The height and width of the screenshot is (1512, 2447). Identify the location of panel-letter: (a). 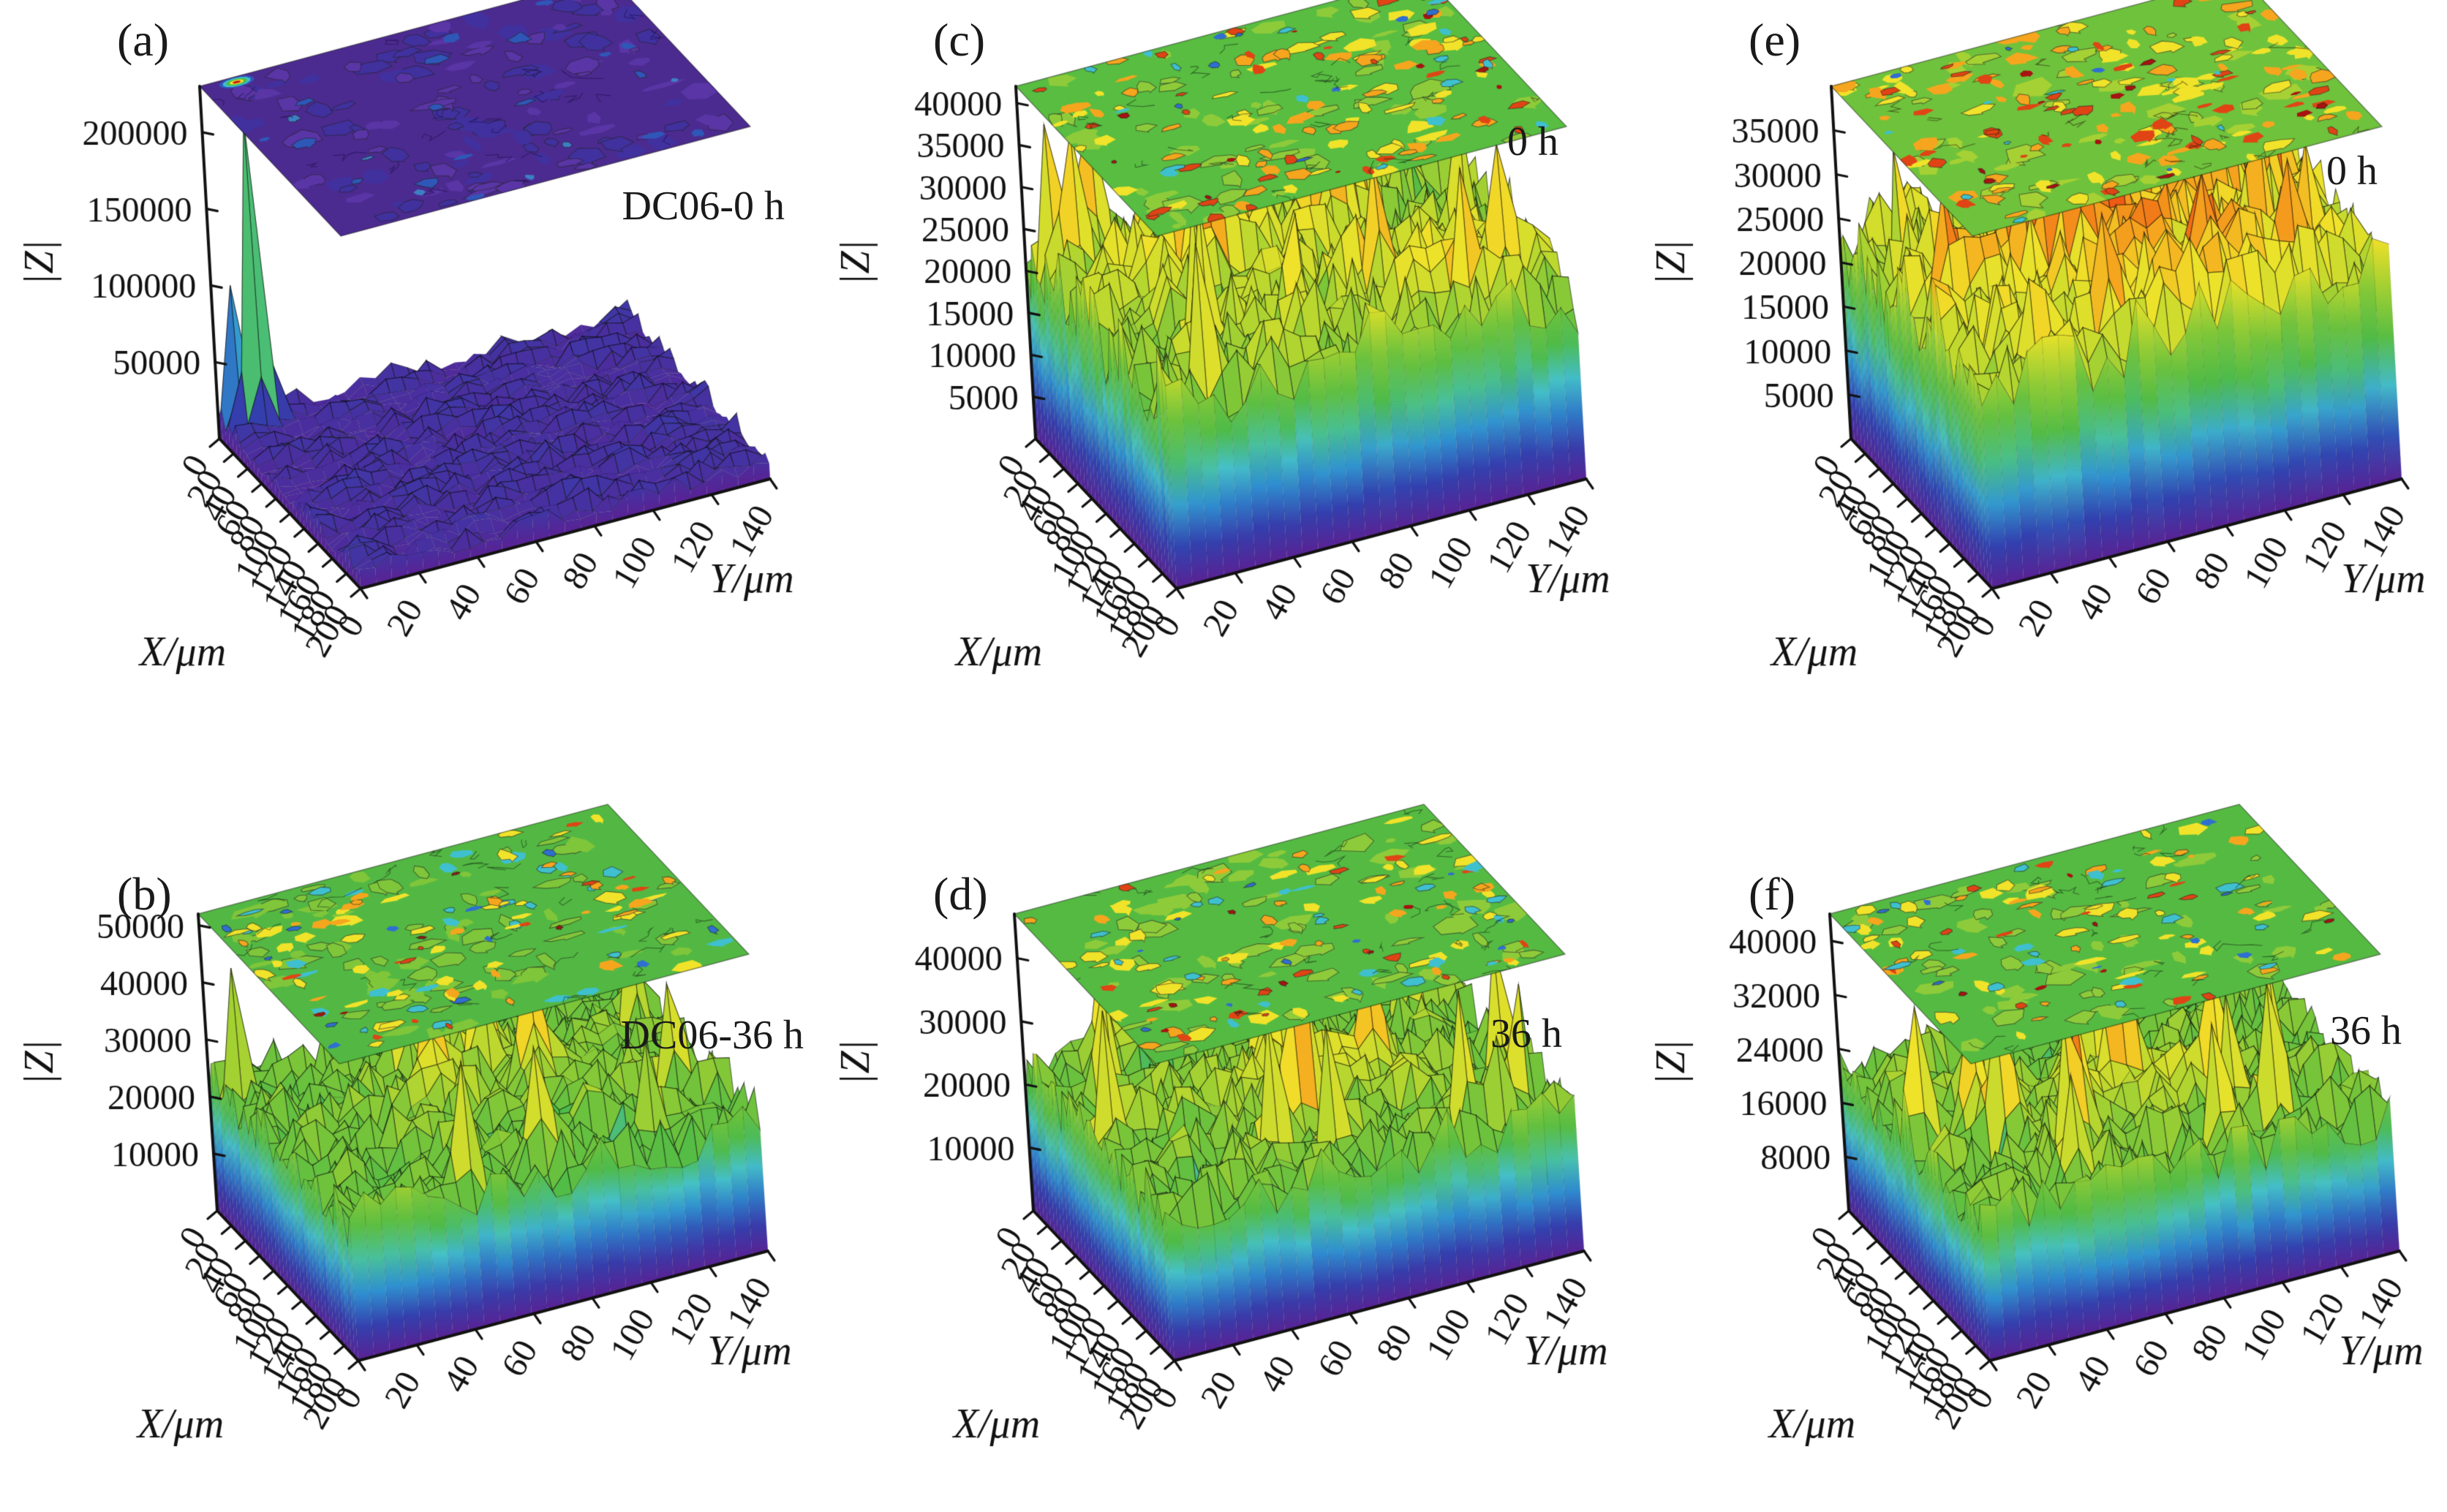
(143, 40).